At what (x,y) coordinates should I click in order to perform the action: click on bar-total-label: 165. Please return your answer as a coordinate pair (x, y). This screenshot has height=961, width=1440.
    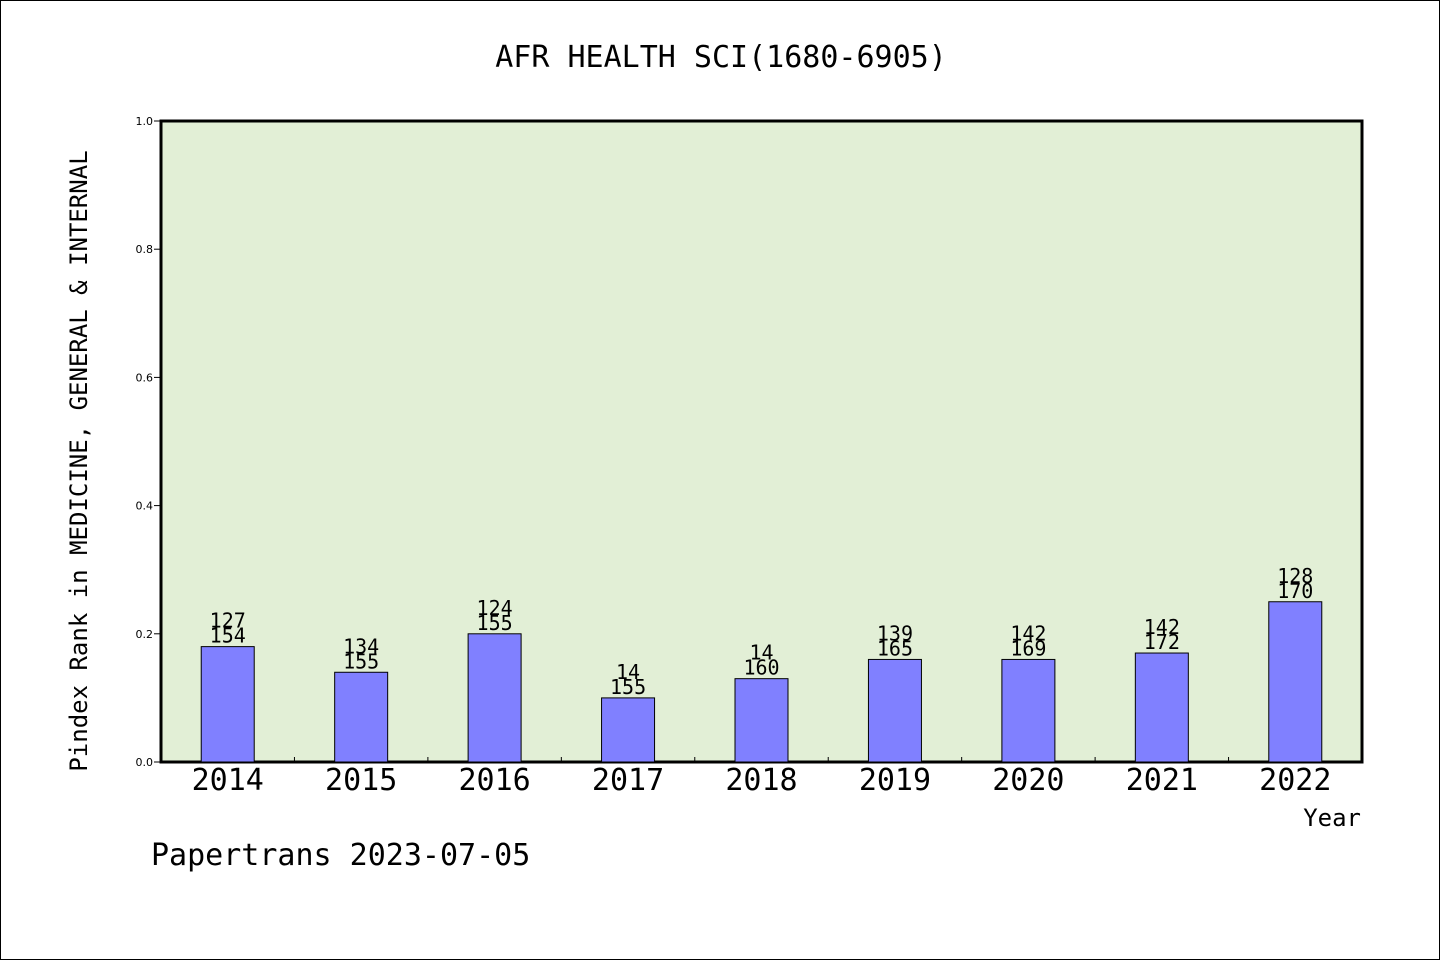
    Looking at the image, I should click on (895, 648).